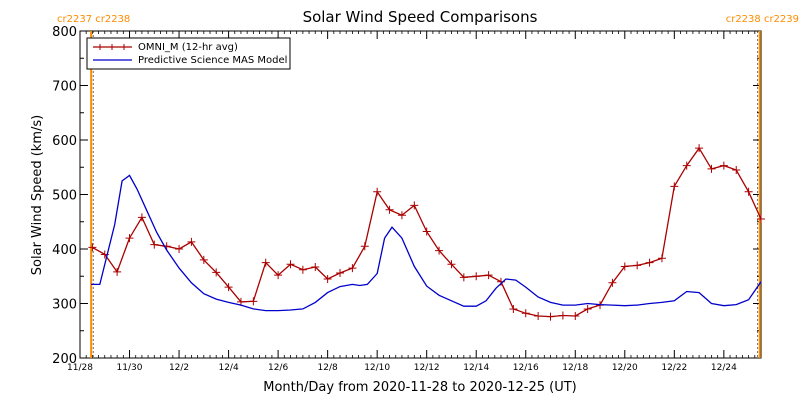 The width and height of the screenshot is (800, 400). I want to click on y-axis-title: Solar Wind Speed (km/s), so click(37, 195).